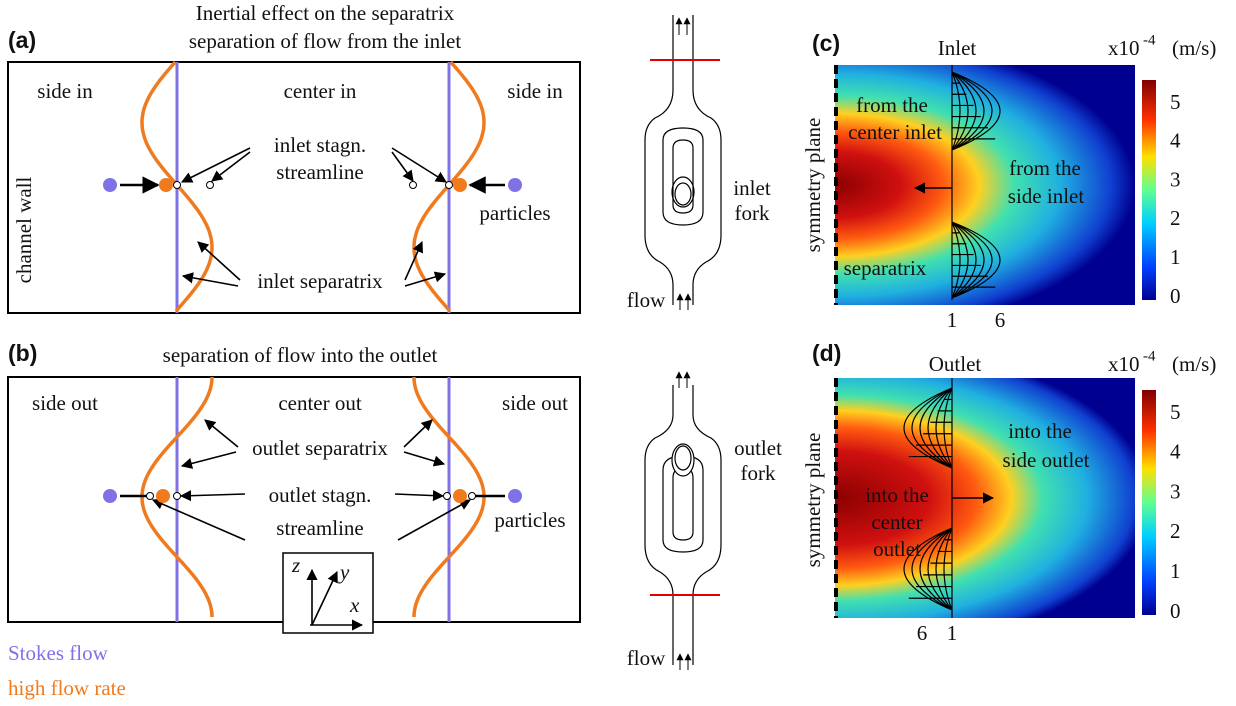  I want to click on label: outlet stagn., so click(320, 495).